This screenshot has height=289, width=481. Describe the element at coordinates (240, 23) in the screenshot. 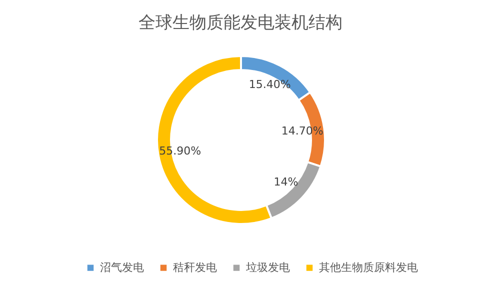

I see `chart-title: 全球生物质能发电装机结构` at that location.